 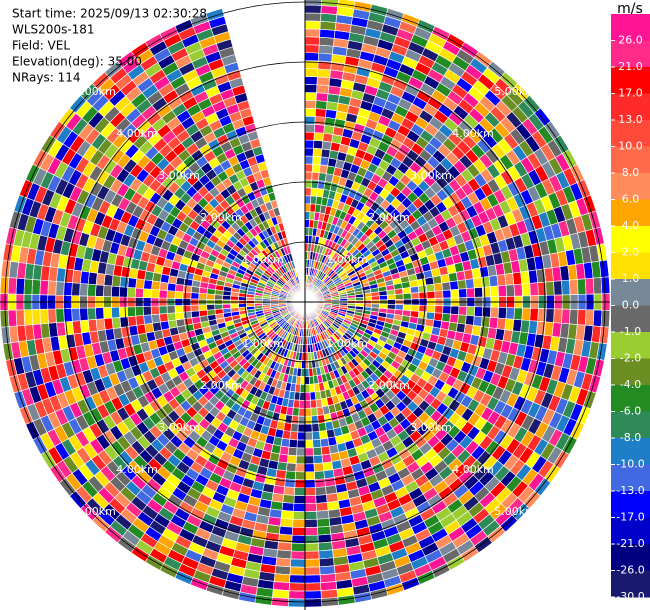 I want to click on colorbar-label: -1.0, so click(x=630, y=331).